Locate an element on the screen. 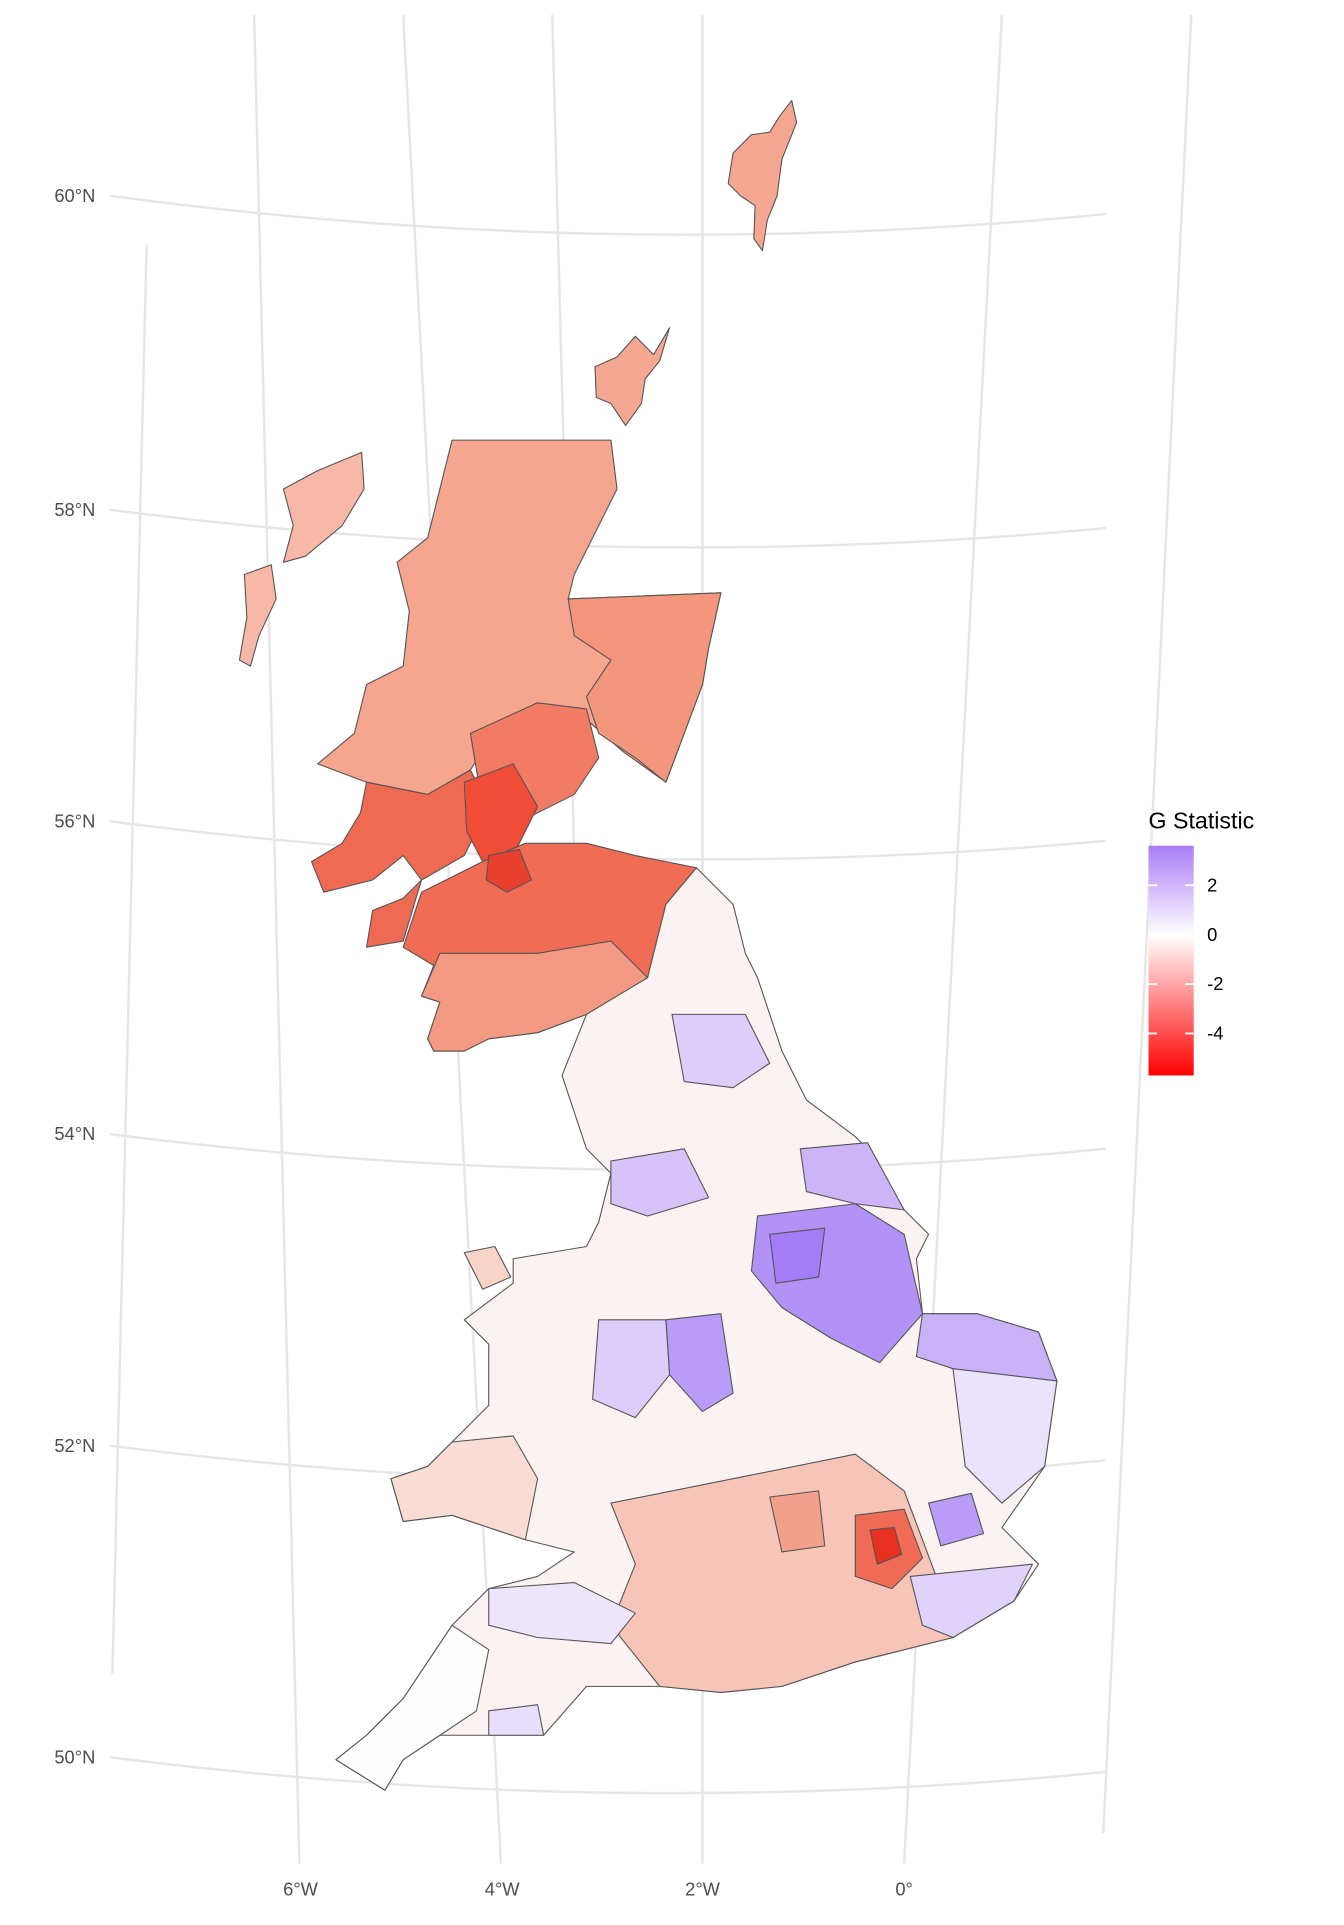 The width and height of the screenshot is (1344, 1925). lat-label: 60°N is located at coordinates (74, 195).